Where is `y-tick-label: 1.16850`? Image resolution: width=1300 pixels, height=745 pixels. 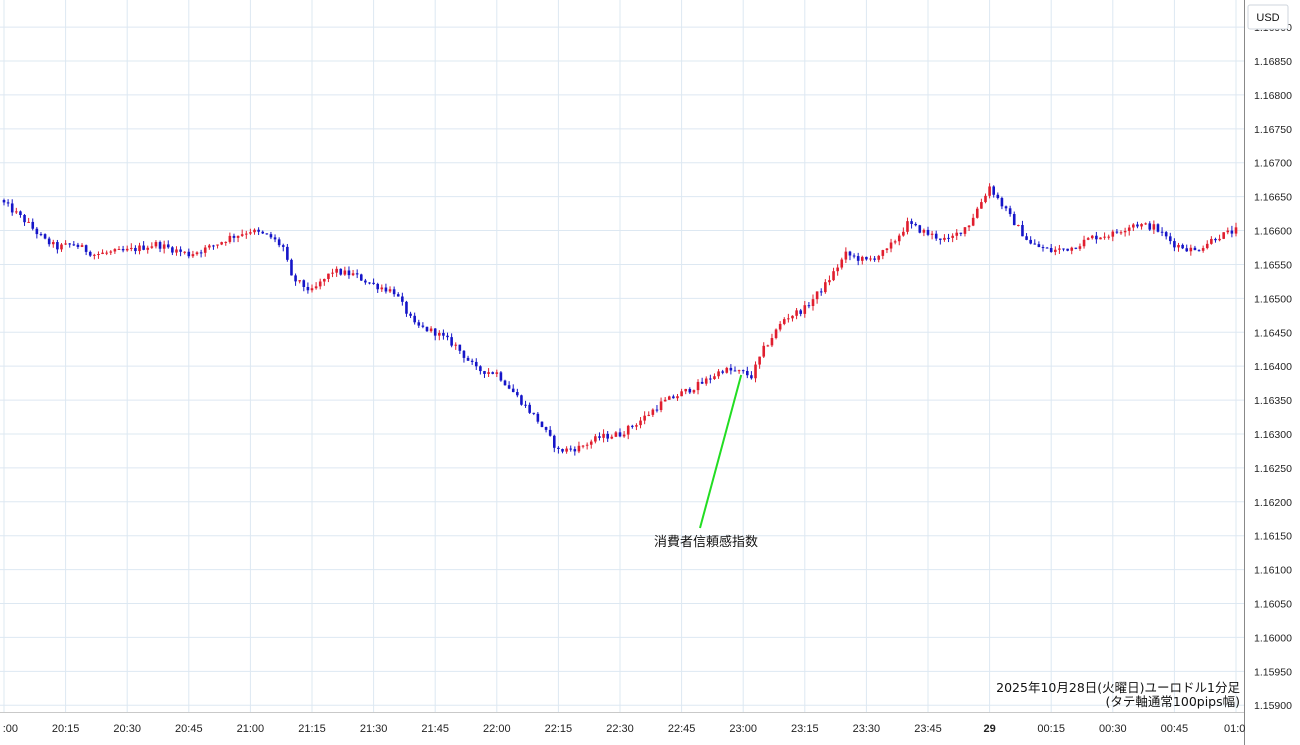 y-tick-label: 1.16850 is located at coordinates (1273, 62).